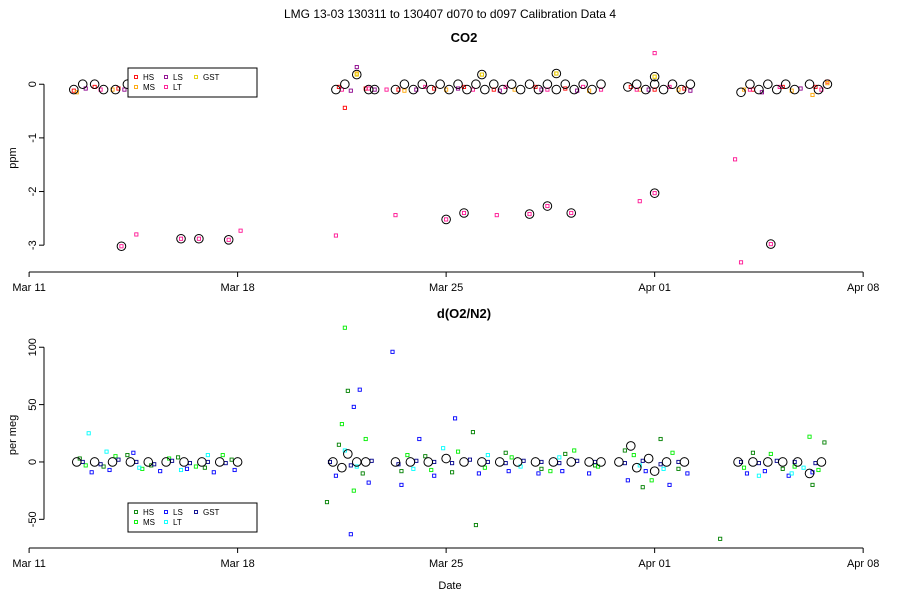 The height and width of the screenshot is (600, 900). I want to click on co2-point-hs, so click(338, 86).